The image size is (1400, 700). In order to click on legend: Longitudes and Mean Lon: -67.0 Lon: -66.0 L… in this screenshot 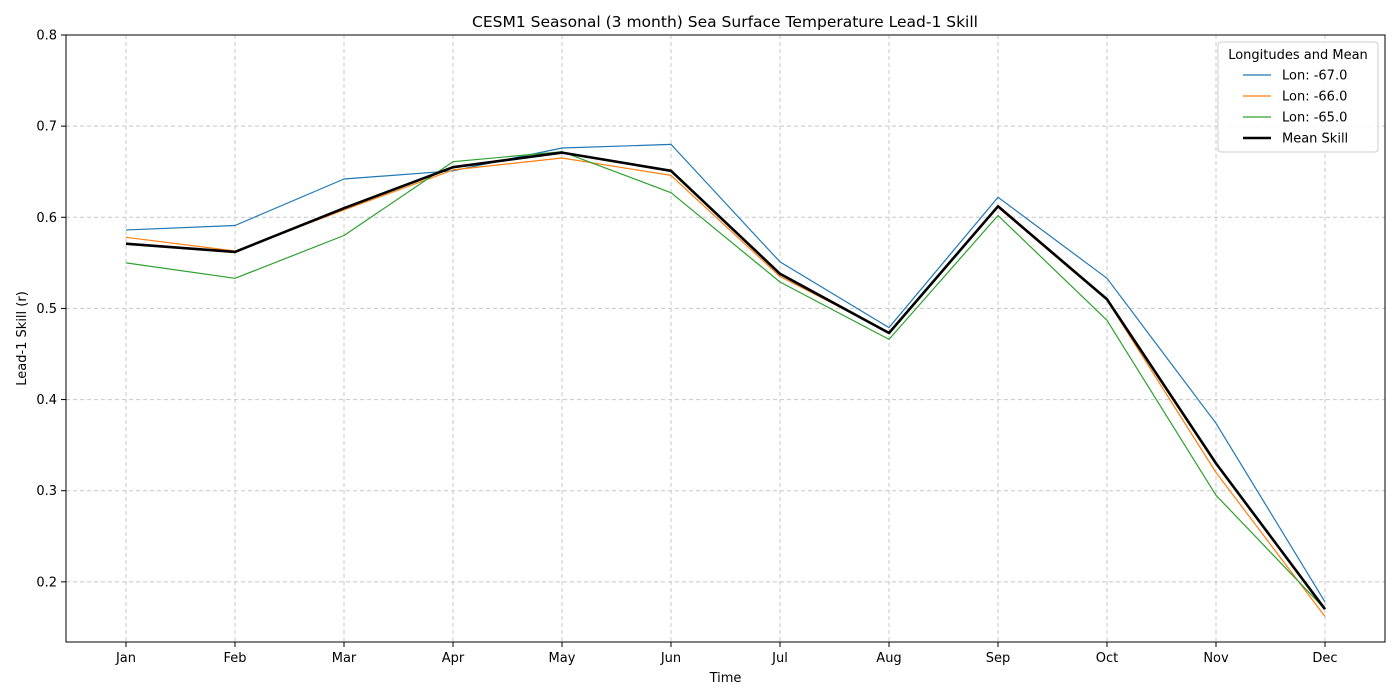, I will do `click(1298, 97)`.